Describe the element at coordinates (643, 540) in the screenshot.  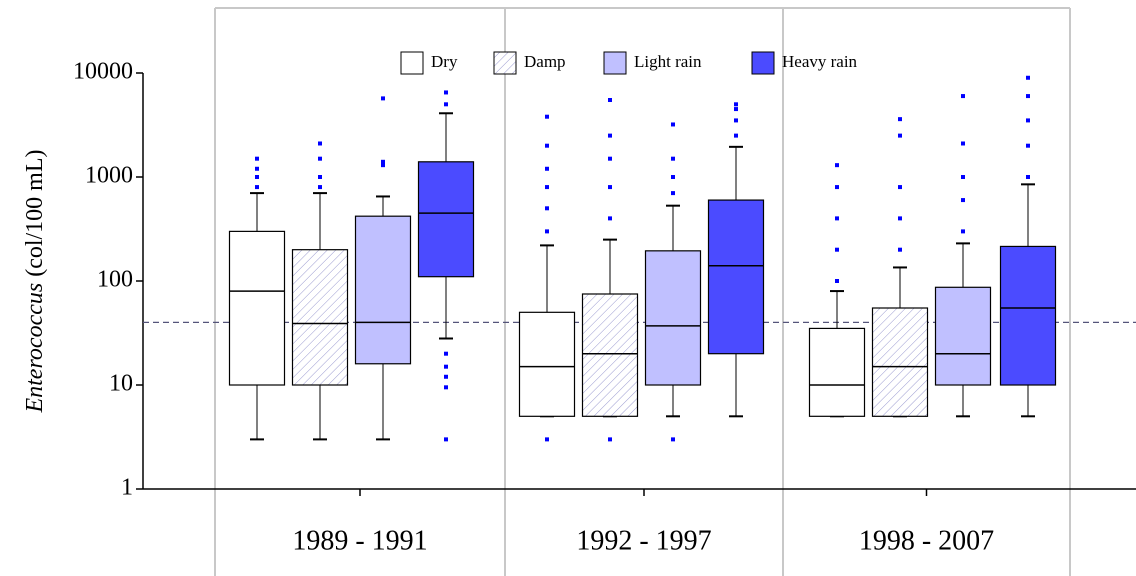
I see `x-tick-label: 1992 - 1997` at that location.